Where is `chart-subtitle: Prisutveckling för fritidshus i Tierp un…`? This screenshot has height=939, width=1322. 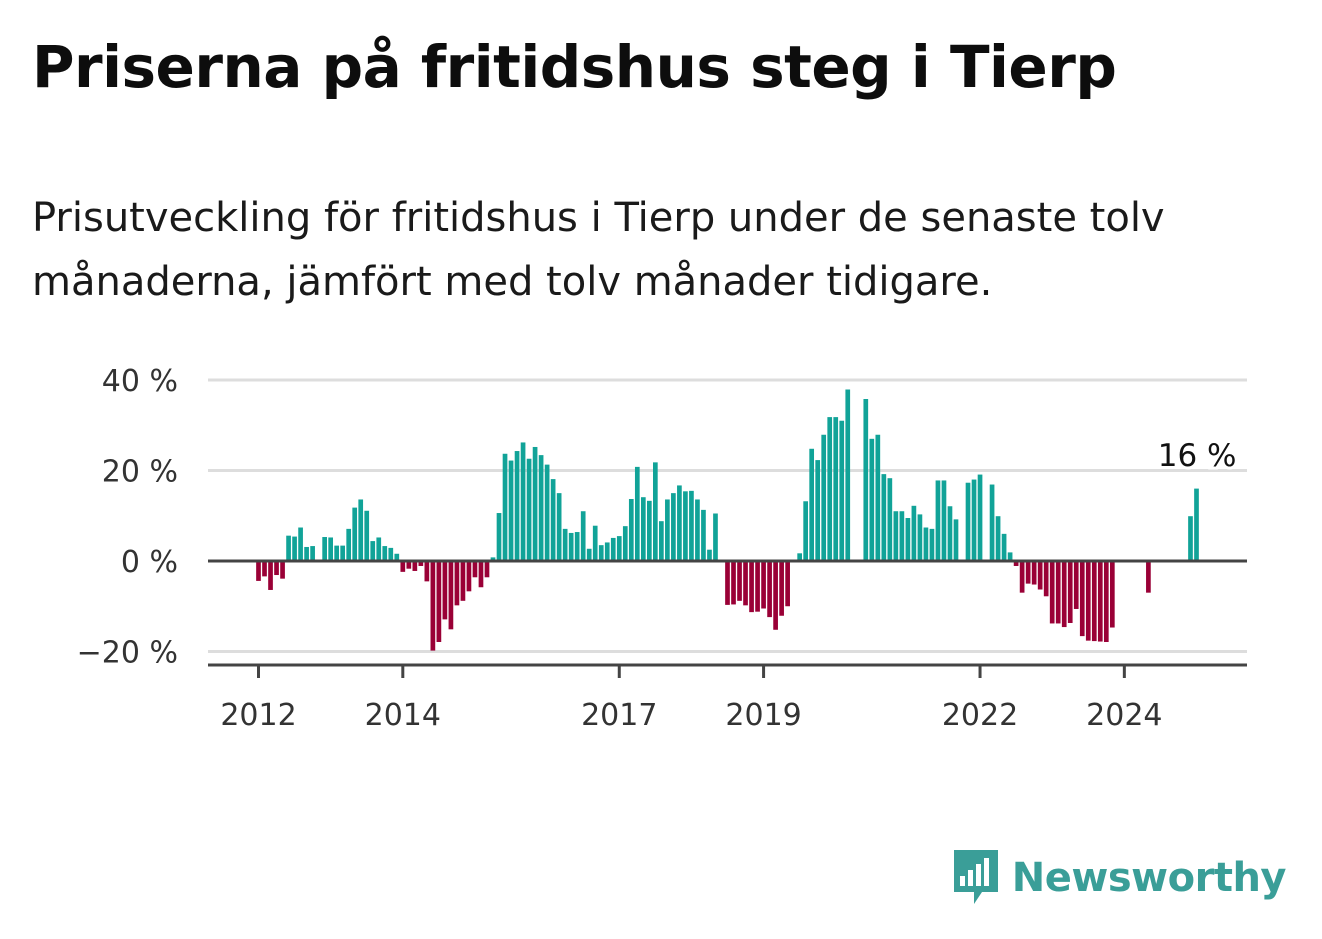 chart-subtitle: Prisutveckling för fritidshus i Tierp un… is located at coordinates (598, 250).